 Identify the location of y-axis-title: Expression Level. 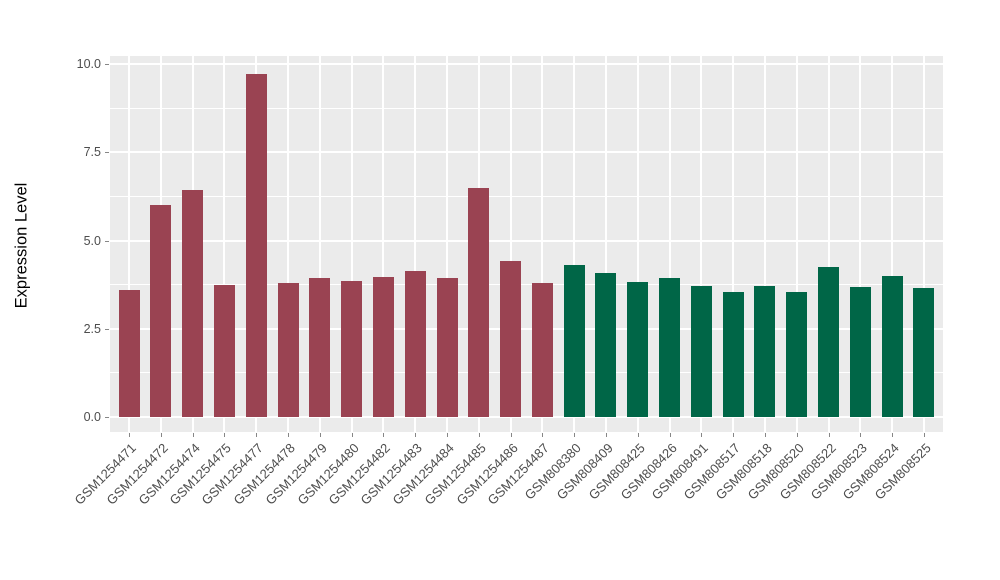
(21, 245).